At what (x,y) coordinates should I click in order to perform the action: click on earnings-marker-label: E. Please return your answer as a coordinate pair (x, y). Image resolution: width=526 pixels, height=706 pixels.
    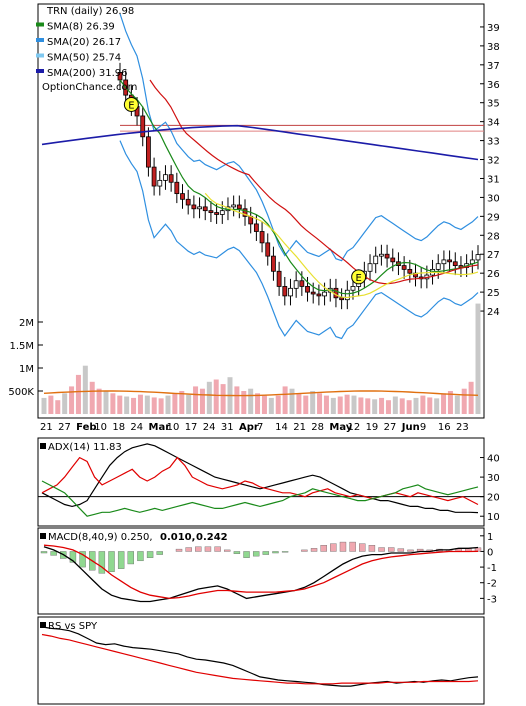
    Looking at the image, I should click on (131, 105).